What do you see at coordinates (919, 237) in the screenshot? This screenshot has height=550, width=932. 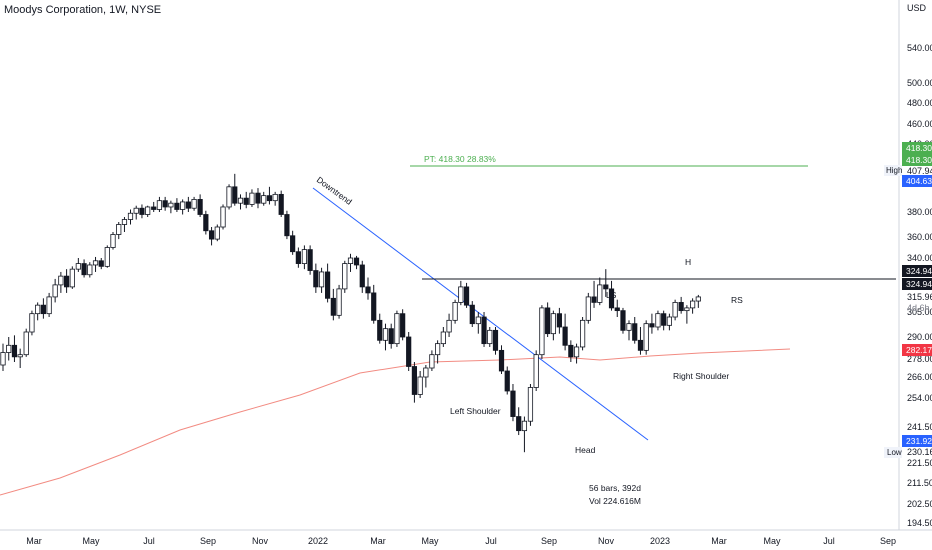 I see `y-tick-label: 360.00` at bounding box center [919, 237].